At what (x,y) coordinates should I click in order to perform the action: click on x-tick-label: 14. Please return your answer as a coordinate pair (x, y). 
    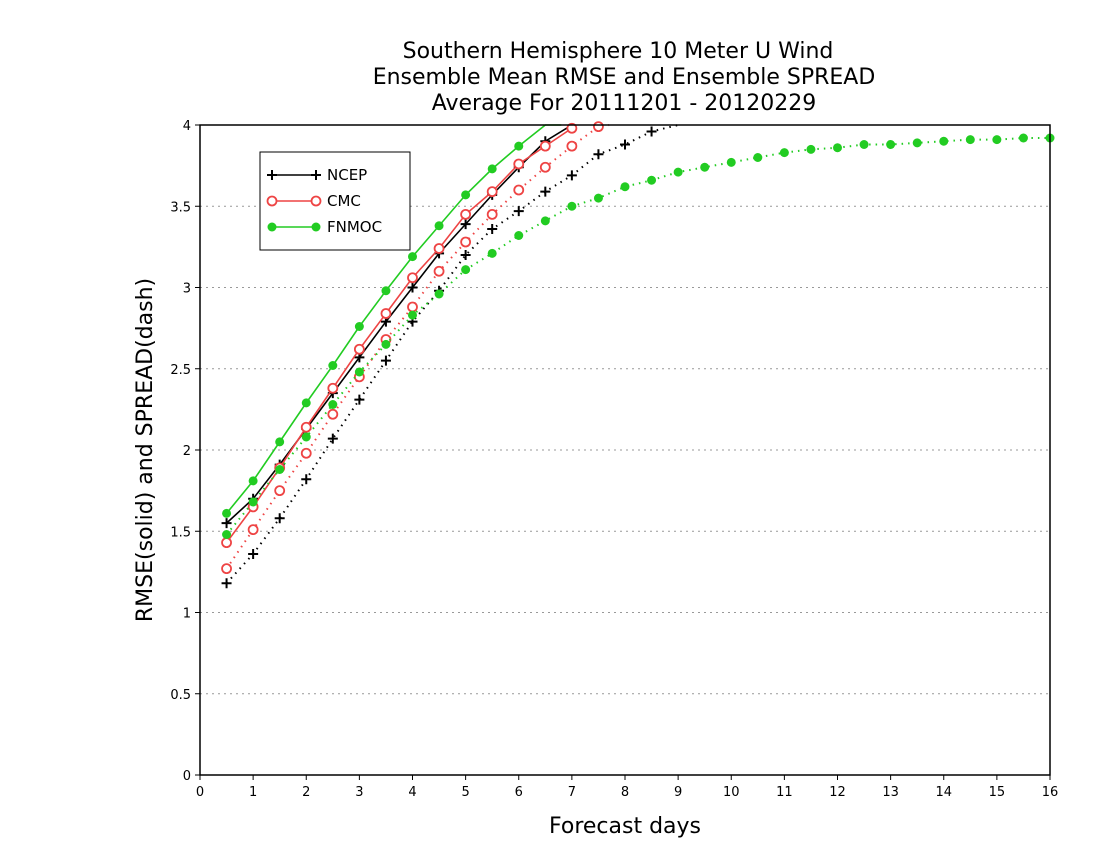
    Looking at the image, I should click on (943, 792).